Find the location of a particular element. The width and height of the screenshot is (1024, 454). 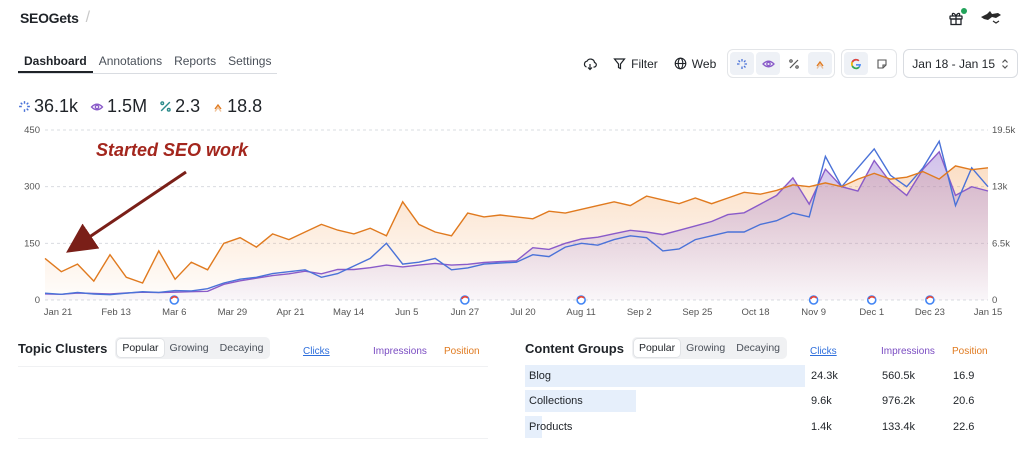

row-position: 20.6 is located at coordinates (964, 401).